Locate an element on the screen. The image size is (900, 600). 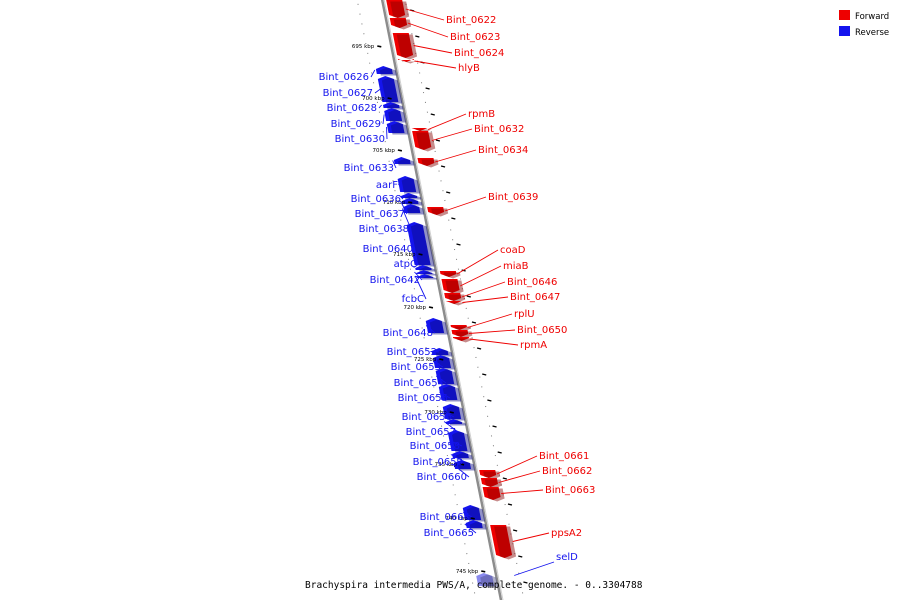
reverse-gene-label: Bint_0664 is located at coordinates (445, 517).